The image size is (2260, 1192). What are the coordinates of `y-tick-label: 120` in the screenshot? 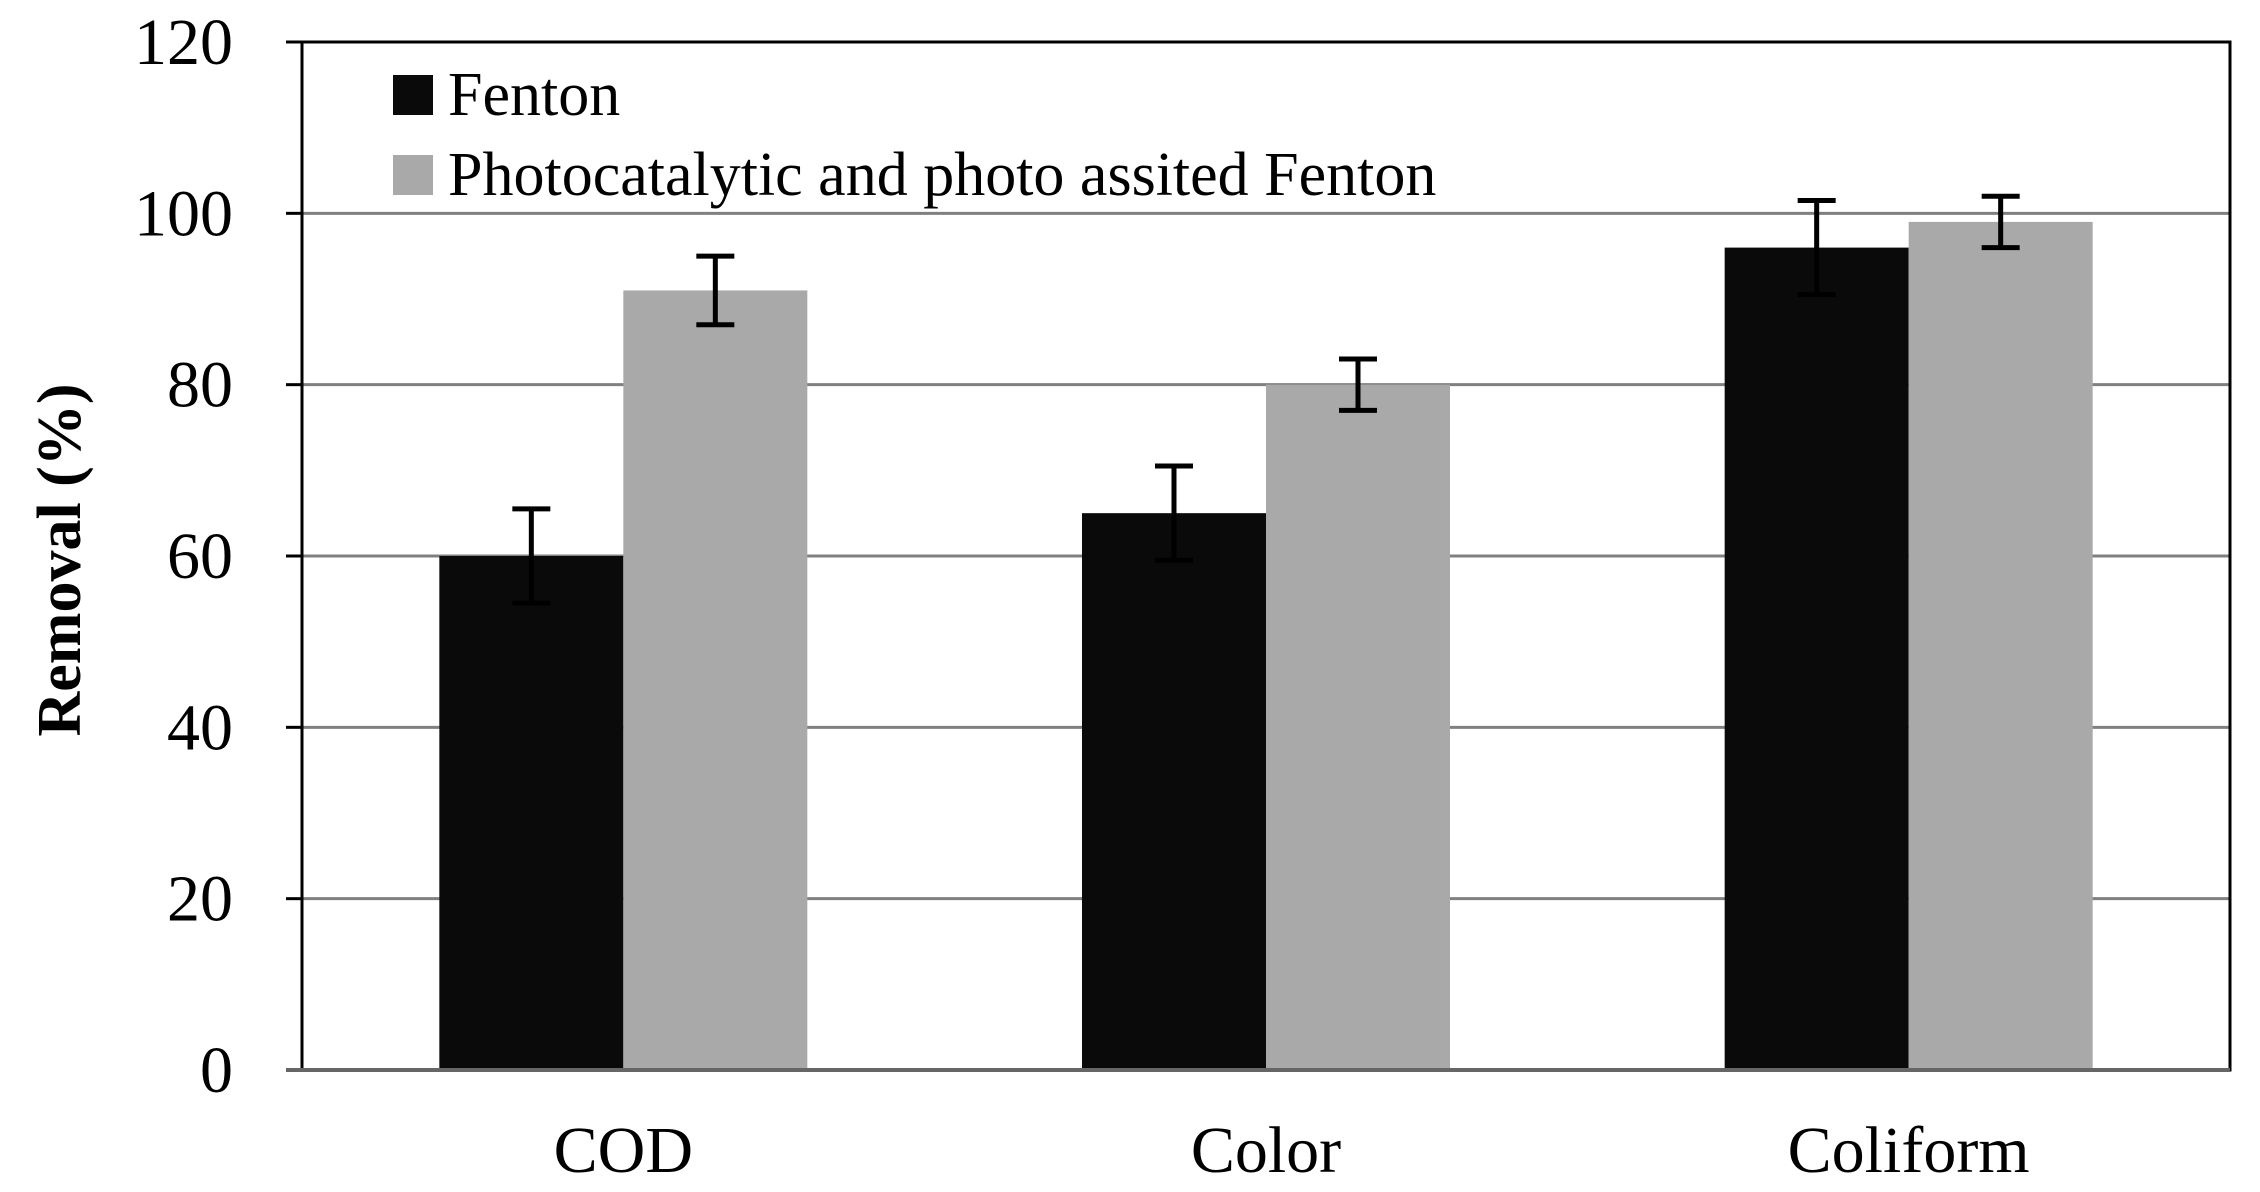 It's located at (183, 42).